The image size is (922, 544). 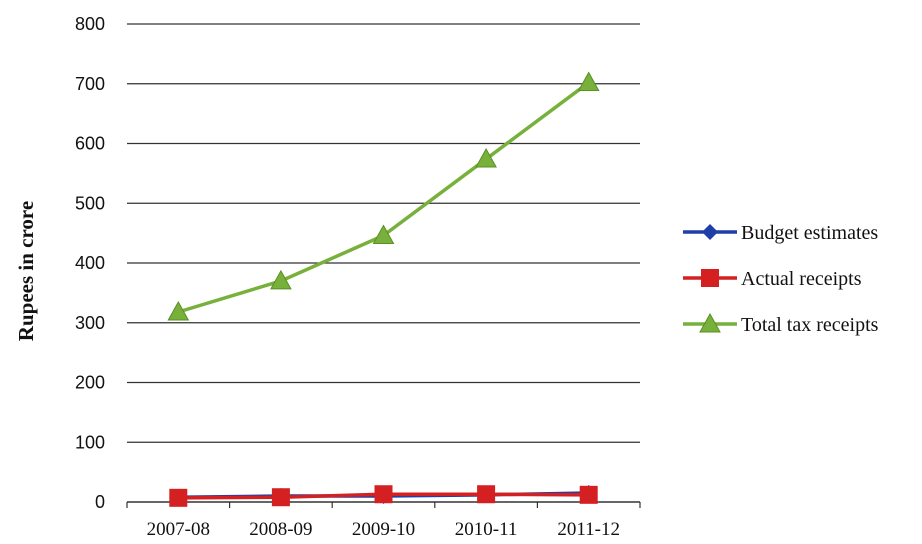 I want to click on y-tick-label: 400, so click(x=90, y=263).